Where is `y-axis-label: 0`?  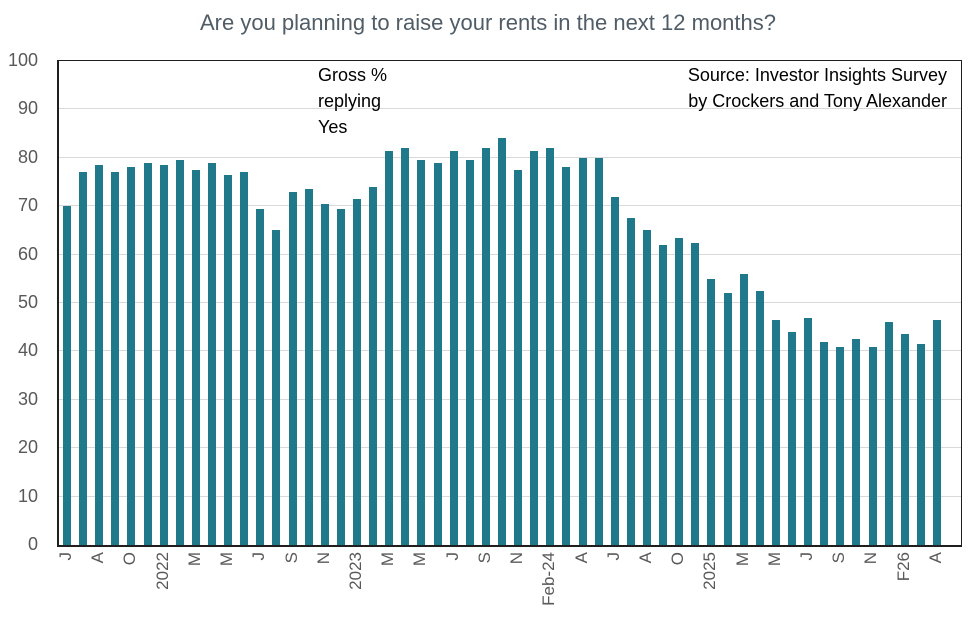 y-axis-label: 0 is located at coordinates (32, 544).